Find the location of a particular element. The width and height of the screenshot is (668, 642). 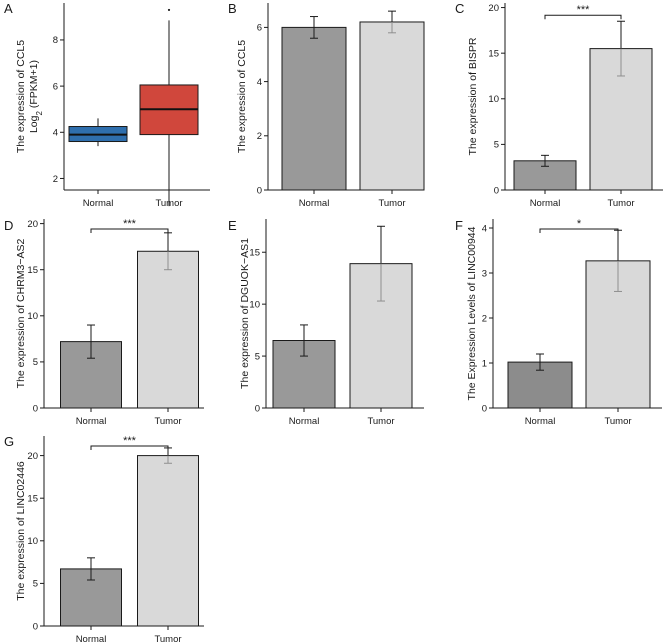

panel-letter: D is located at coordinates (8, 225).